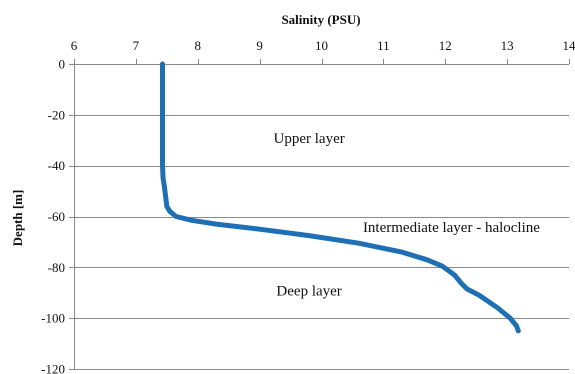  What do you see at coordinates (56, 114) in the screenshot?
I see `y-tick-label: -20` at bounding box center [56, 114].